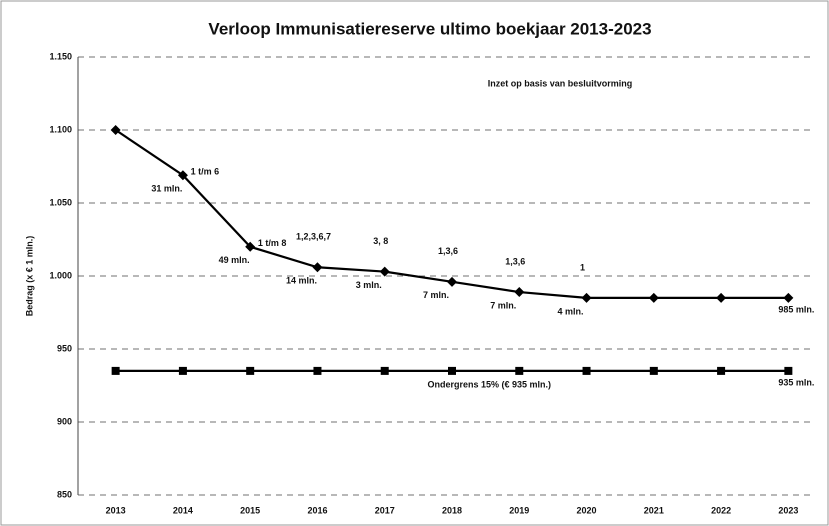  I want to click on x-tick-label: 2017, so click(385, 510).